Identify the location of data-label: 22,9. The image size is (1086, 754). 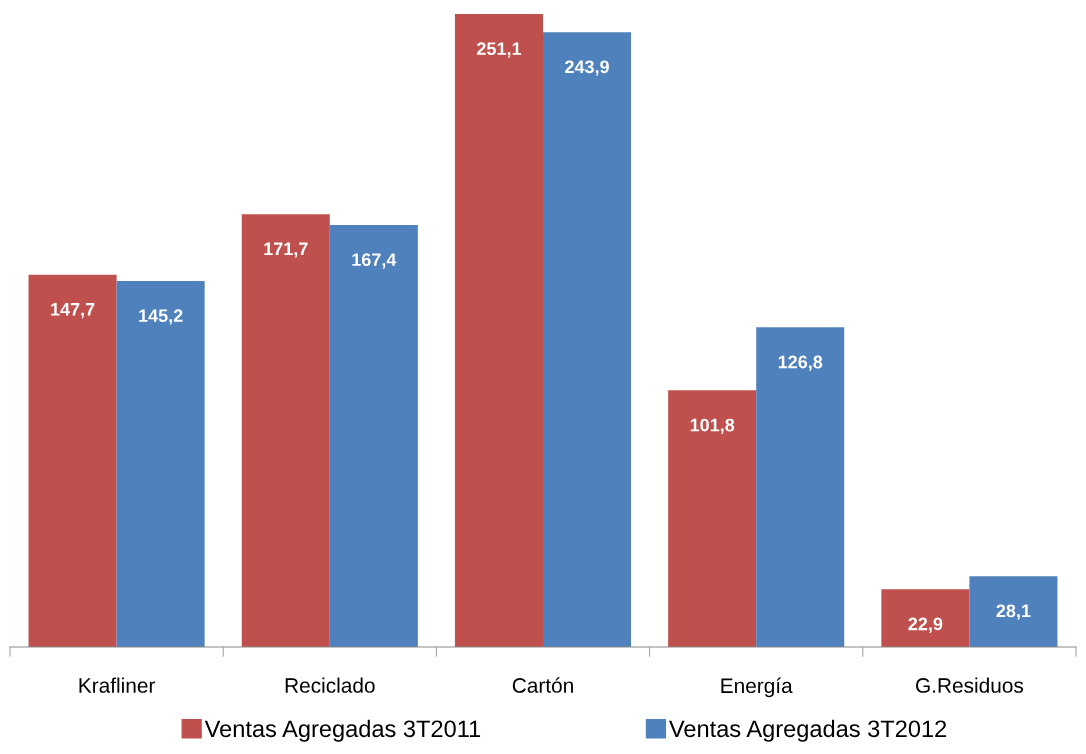
(925, 625).